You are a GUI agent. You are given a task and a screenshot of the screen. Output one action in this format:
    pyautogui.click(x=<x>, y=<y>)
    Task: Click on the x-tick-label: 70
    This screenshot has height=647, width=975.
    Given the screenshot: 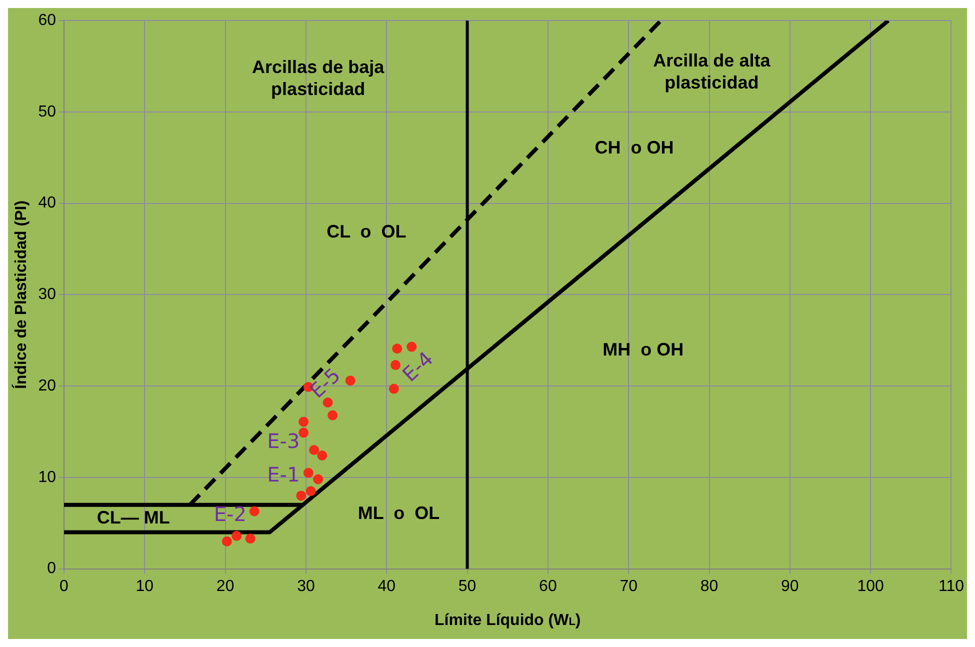 What is the action you would take?
    pyautogui.click(x=629, y=586)
    